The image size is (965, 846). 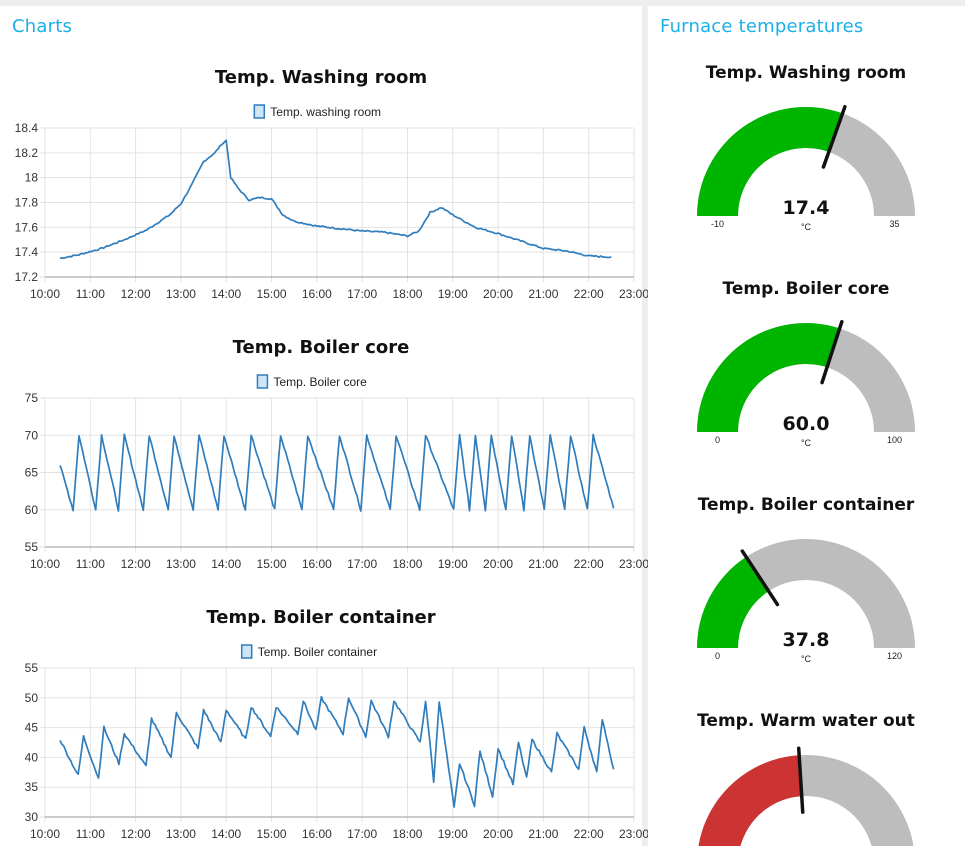 I want to click on legend-label: Temp. Boiler core, so click(x=320, y=382).